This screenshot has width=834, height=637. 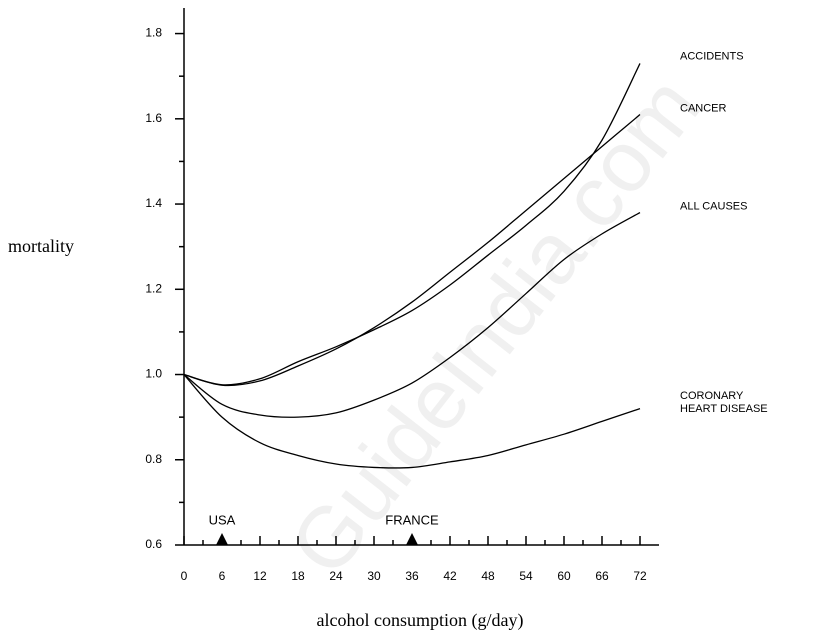 I want to click on x-tick-label: 66, so click(x=602, y=576).